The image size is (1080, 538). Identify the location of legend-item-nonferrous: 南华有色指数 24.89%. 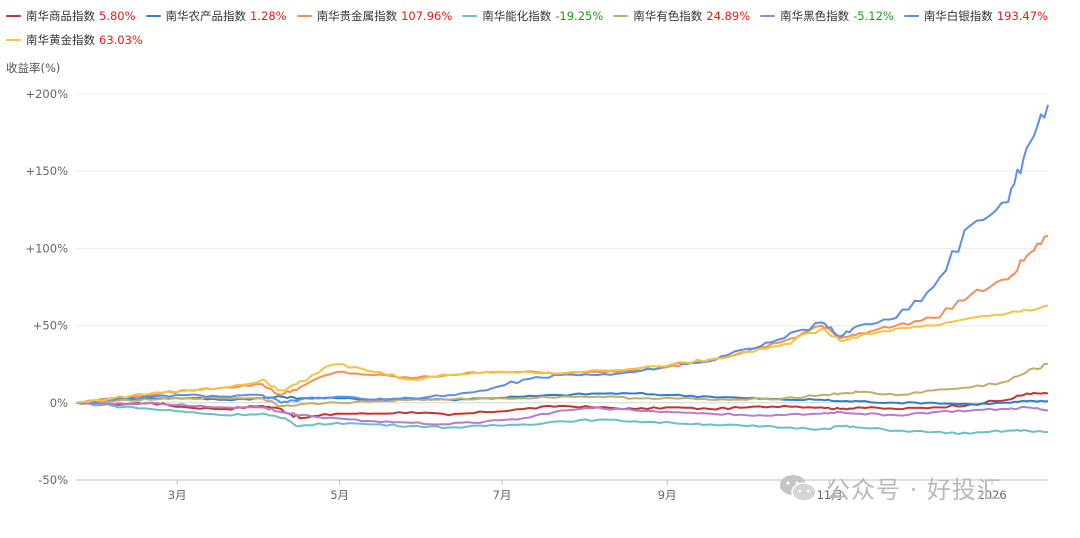
(681, 16).